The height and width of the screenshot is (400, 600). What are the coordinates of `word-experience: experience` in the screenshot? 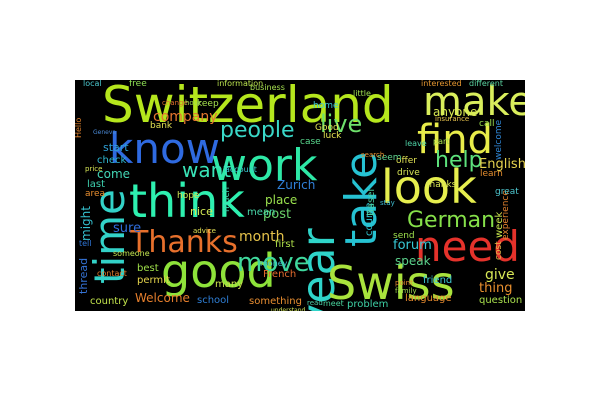 It's located at (506, 214).